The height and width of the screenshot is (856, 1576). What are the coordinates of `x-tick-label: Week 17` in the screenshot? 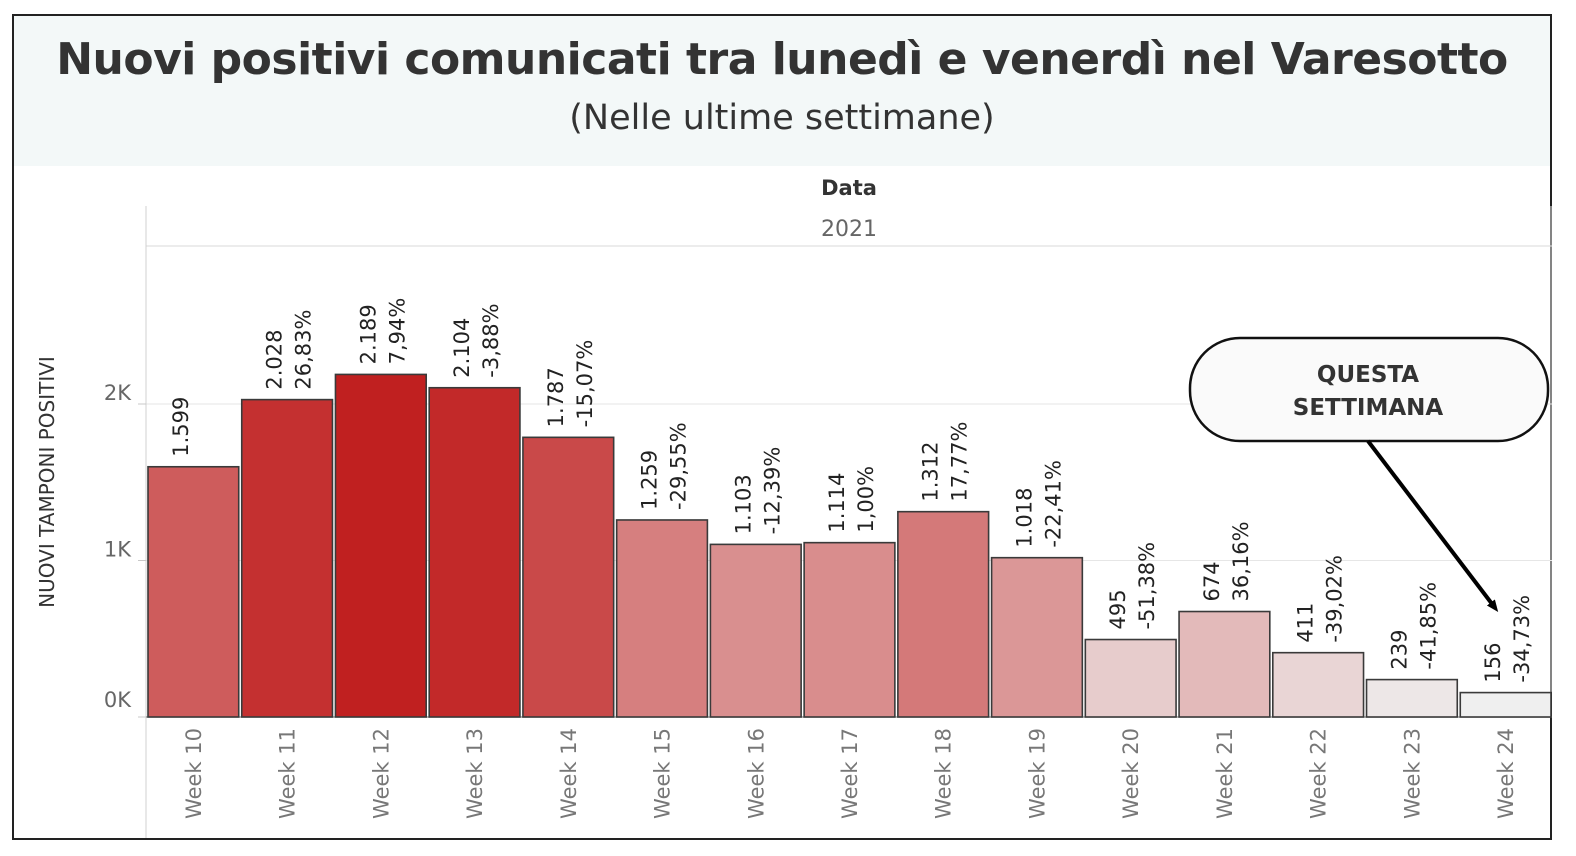 It's located at (850, 773).